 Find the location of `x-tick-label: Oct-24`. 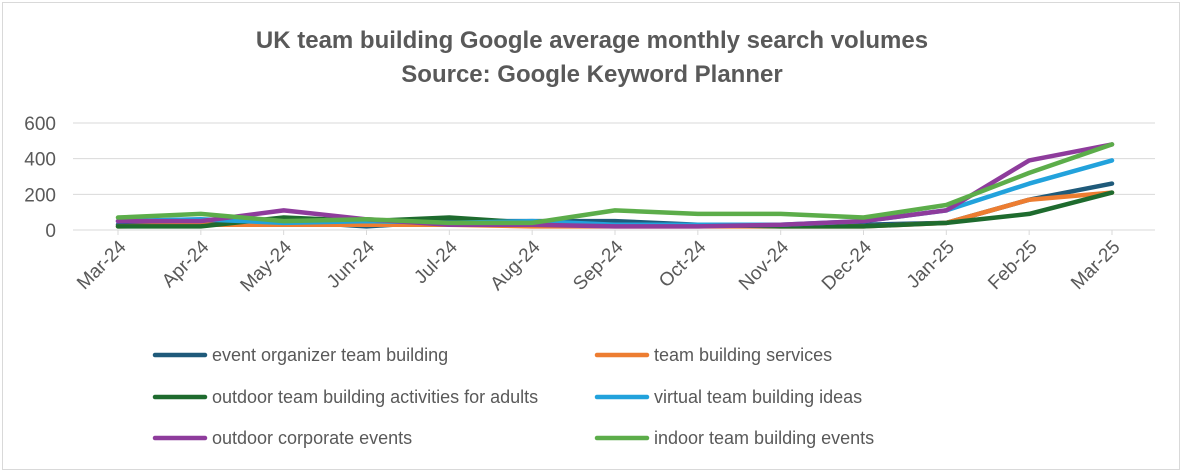

x-tick-label: Oct-24 is located at coordinates (682, 263).